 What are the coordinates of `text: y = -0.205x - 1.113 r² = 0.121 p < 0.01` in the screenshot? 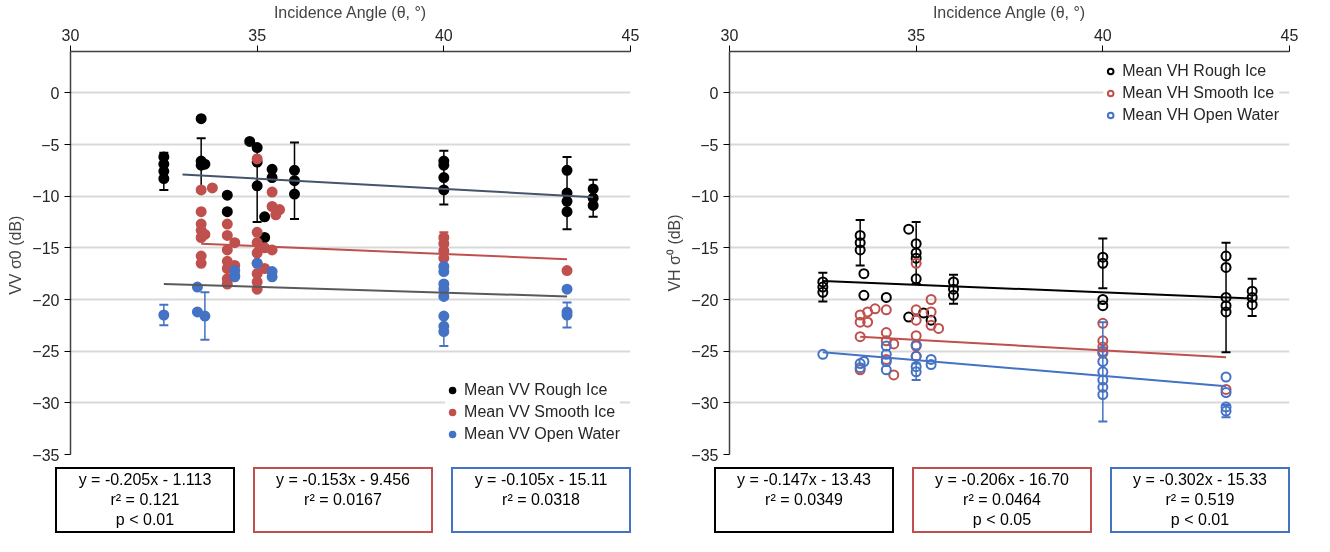 It's located at (145, 500).